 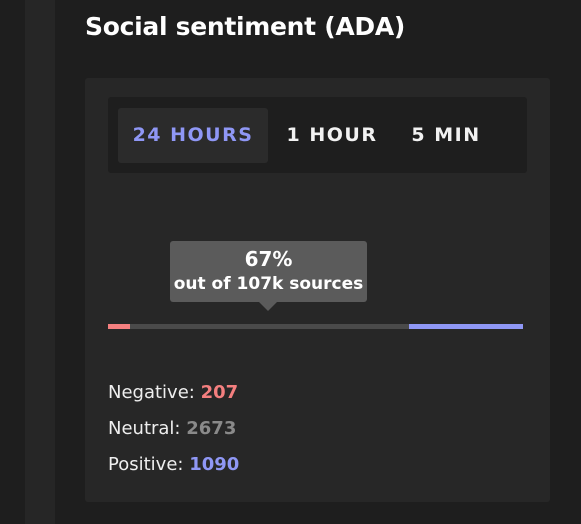 What do you see at coordinates (332, 135) in the screenshot?
I see `tab: 1 HOUR` at bounding box center [332, 135].